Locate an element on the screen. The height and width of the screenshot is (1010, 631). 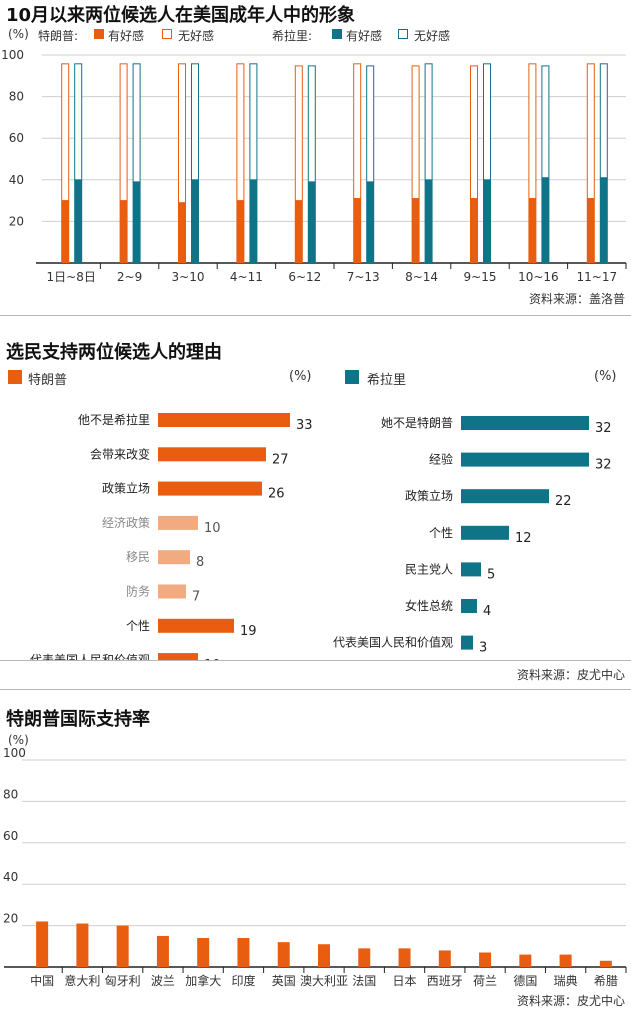
value-label: 26 is located at coordinates (276, 494).